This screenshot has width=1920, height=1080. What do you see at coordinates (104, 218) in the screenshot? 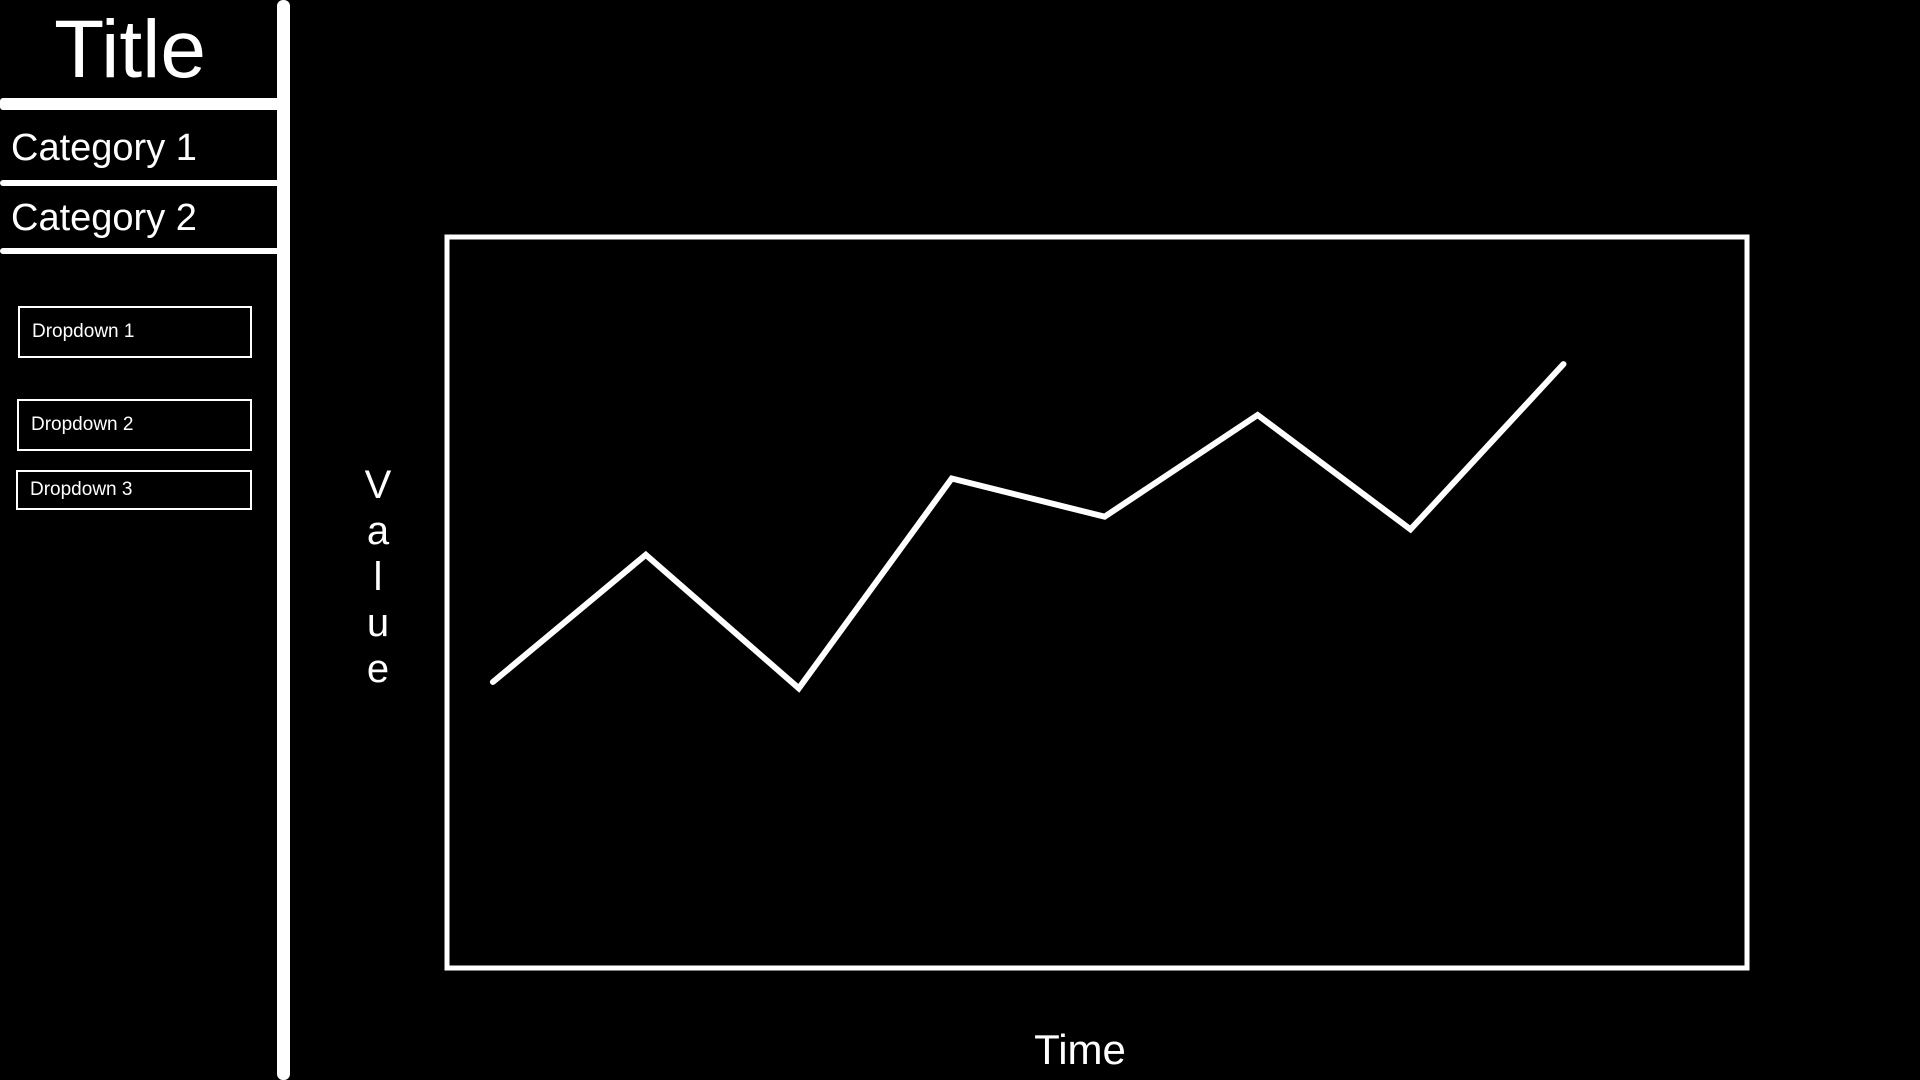
I see `sidebar-item-category-2: Category 2` at bounding box center [104, 218].